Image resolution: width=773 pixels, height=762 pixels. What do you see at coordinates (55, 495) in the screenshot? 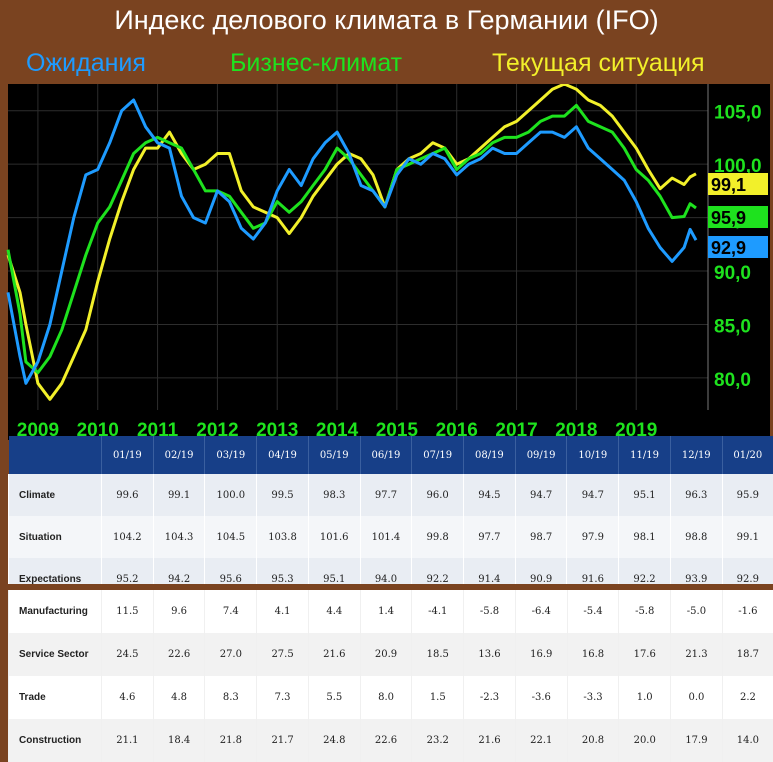
I see `row-label: Climate` at bounding box center [55, 495].